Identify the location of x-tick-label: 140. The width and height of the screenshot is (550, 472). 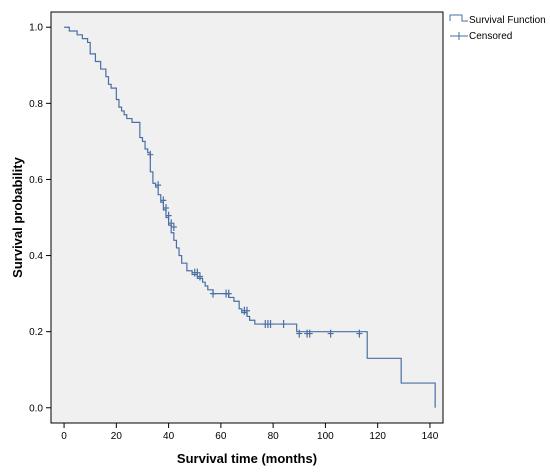
(430, 436).